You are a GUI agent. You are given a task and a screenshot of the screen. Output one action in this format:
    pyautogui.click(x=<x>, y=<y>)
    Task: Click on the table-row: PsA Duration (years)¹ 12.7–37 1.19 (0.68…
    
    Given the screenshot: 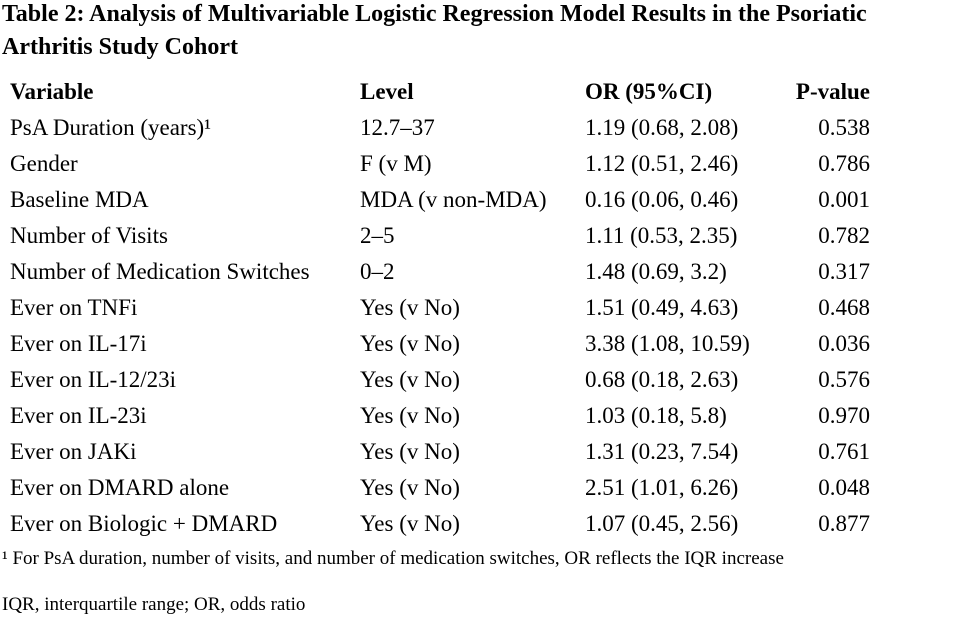 What is the action you would take?
    pyautogui.click(x=440, y=128)
    